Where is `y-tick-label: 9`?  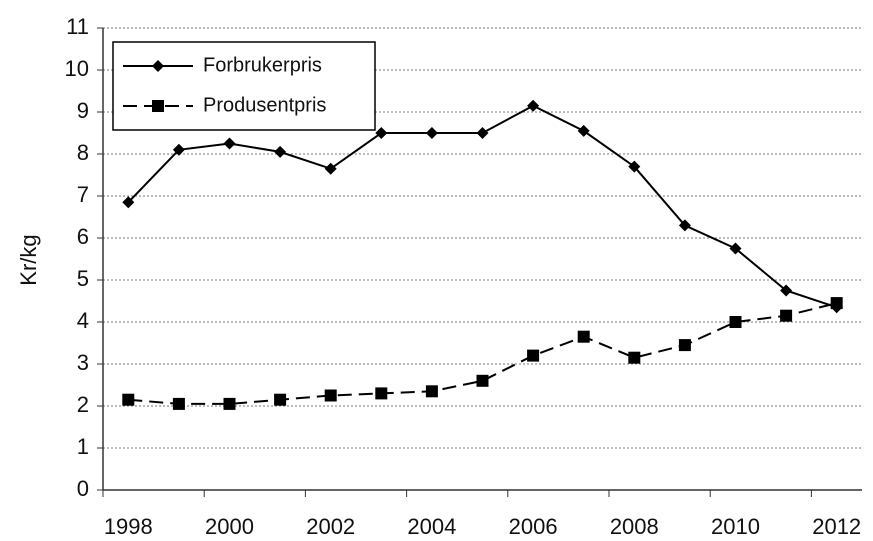
y-tick-label: 9 is located at coordinates (83, 110).